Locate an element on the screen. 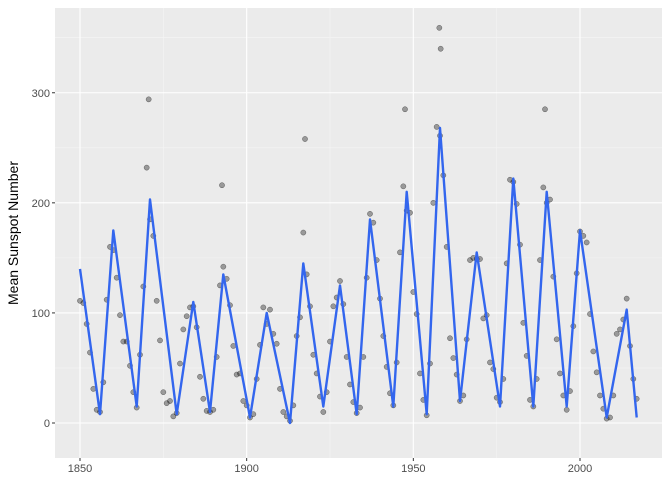 This screenshot has width=672, height=485. x-tick-label: 2000 is located at coordinates (580, 469).